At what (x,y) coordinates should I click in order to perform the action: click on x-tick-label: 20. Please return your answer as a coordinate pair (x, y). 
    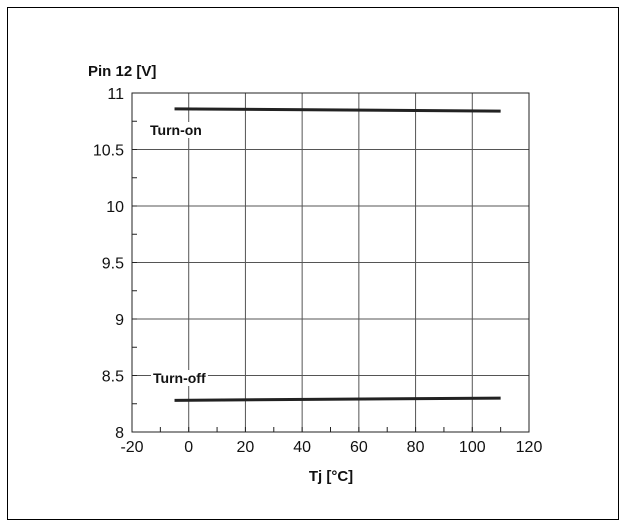
    Looking at the image, I should click on (246, 447).